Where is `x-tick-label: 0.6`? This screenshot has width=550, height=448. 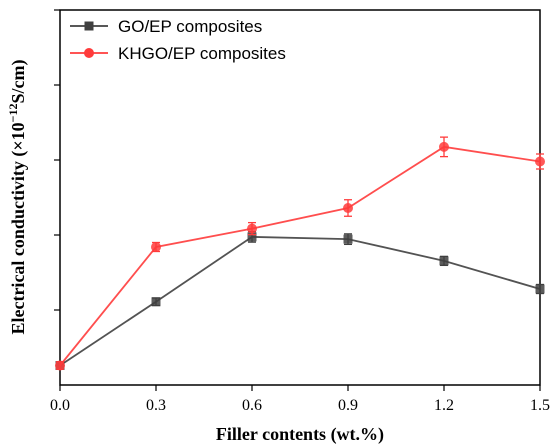
x-tick-label: 0.6 is located at coordinates (252, 405).